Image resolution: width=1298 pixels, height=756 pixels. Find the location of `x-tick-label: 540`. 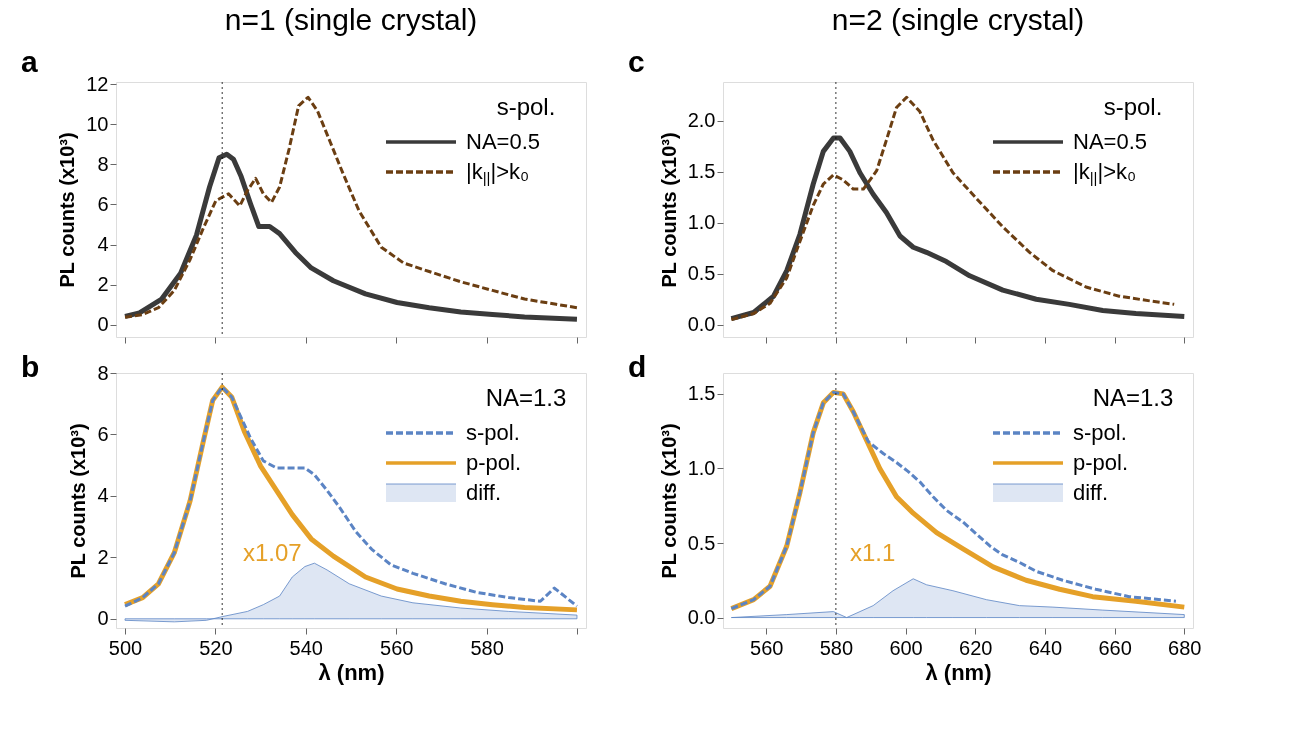

x-tick-label: 540 is located at coordinates (306, 647).